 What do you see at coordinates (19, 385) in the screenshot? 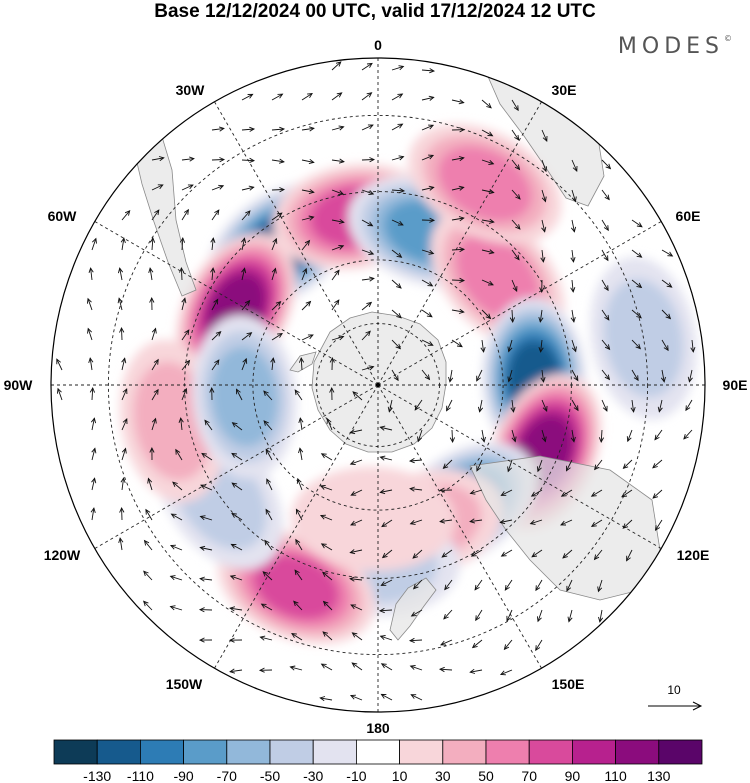
I see `lon-label-90w: 90W` at bounding box center [19, 385].